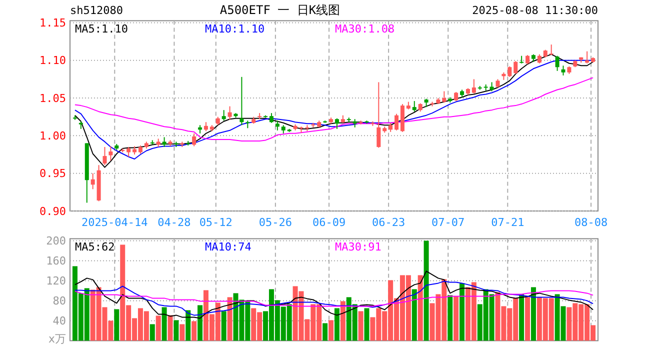  I want to click on x-tick-label: 08-08, so click(591, 222).